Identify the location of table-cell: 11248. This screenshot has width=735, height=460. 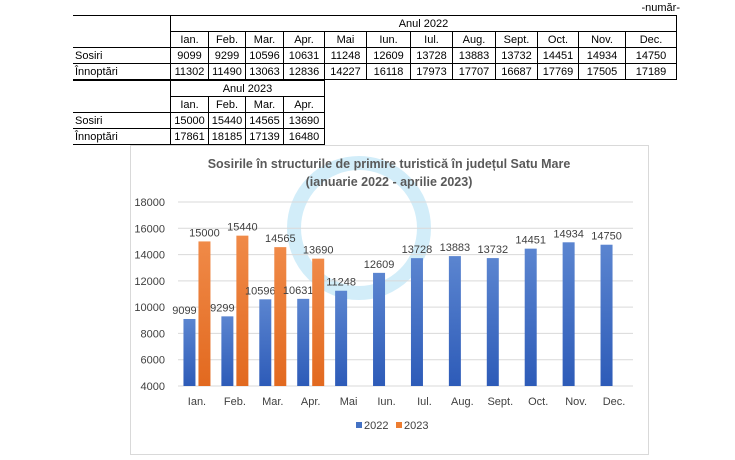
(345, 55).